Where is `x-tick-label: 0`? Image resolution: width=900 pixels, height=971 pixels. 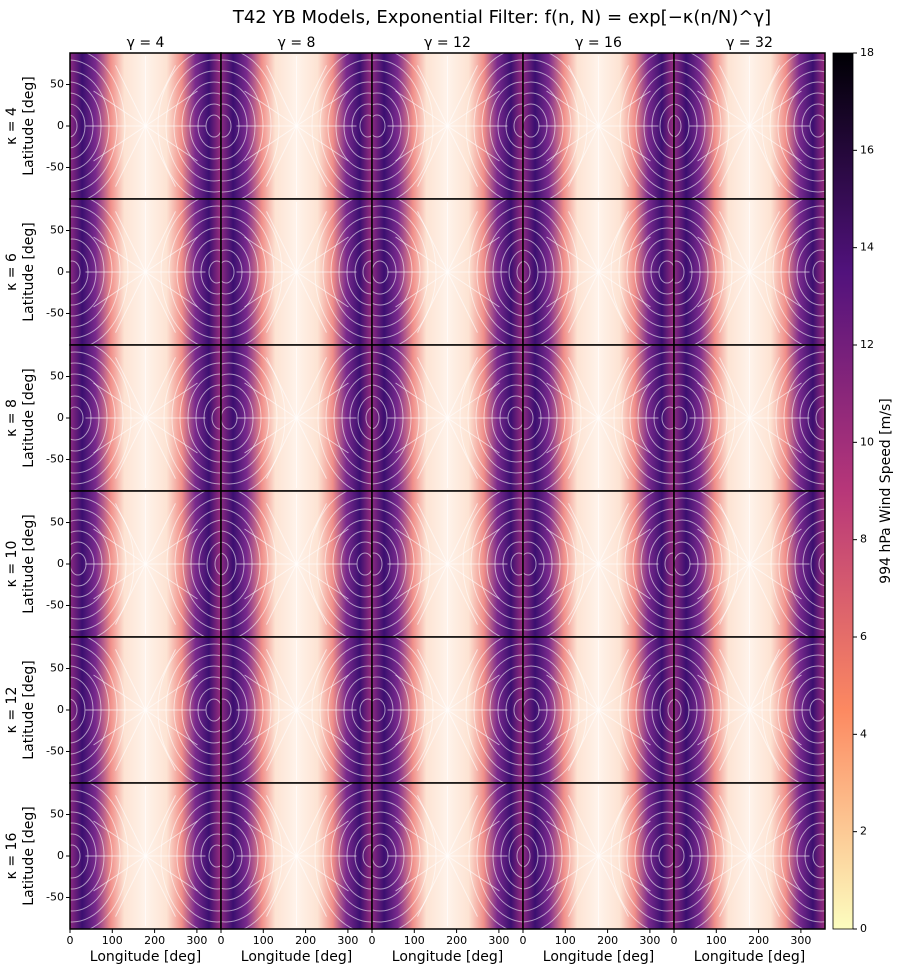
x-tick-label: 0 is located at coordinates (372, 940).